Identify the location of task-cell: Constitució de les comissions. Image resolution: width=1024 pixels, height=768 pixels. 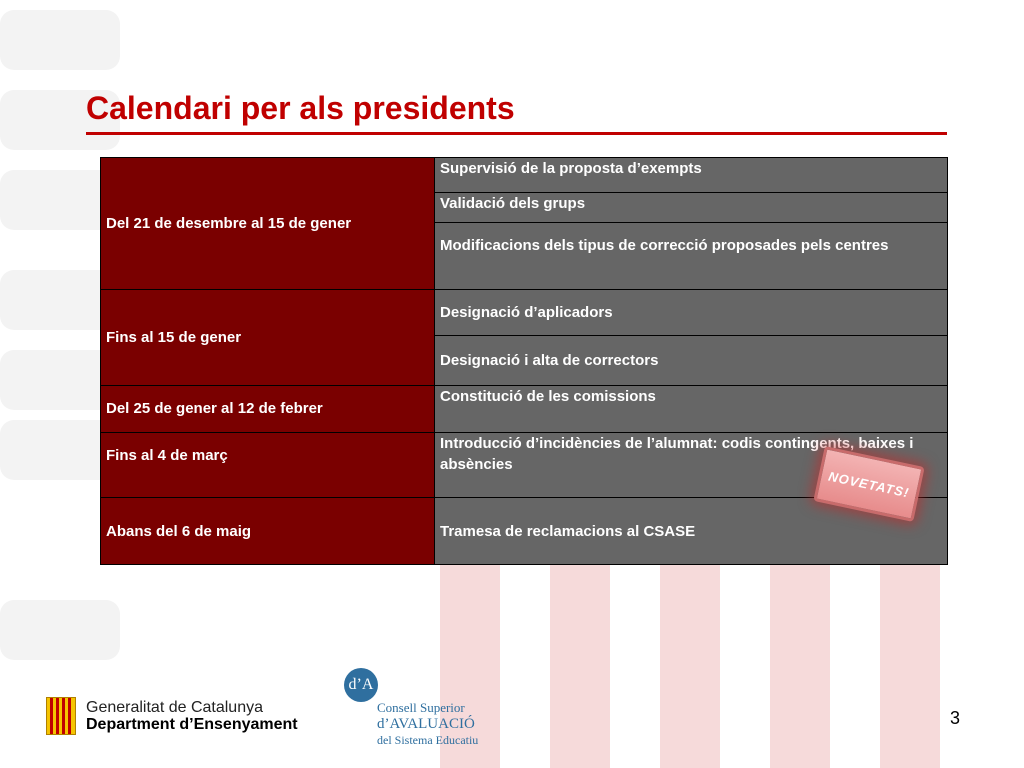
(691, 409).